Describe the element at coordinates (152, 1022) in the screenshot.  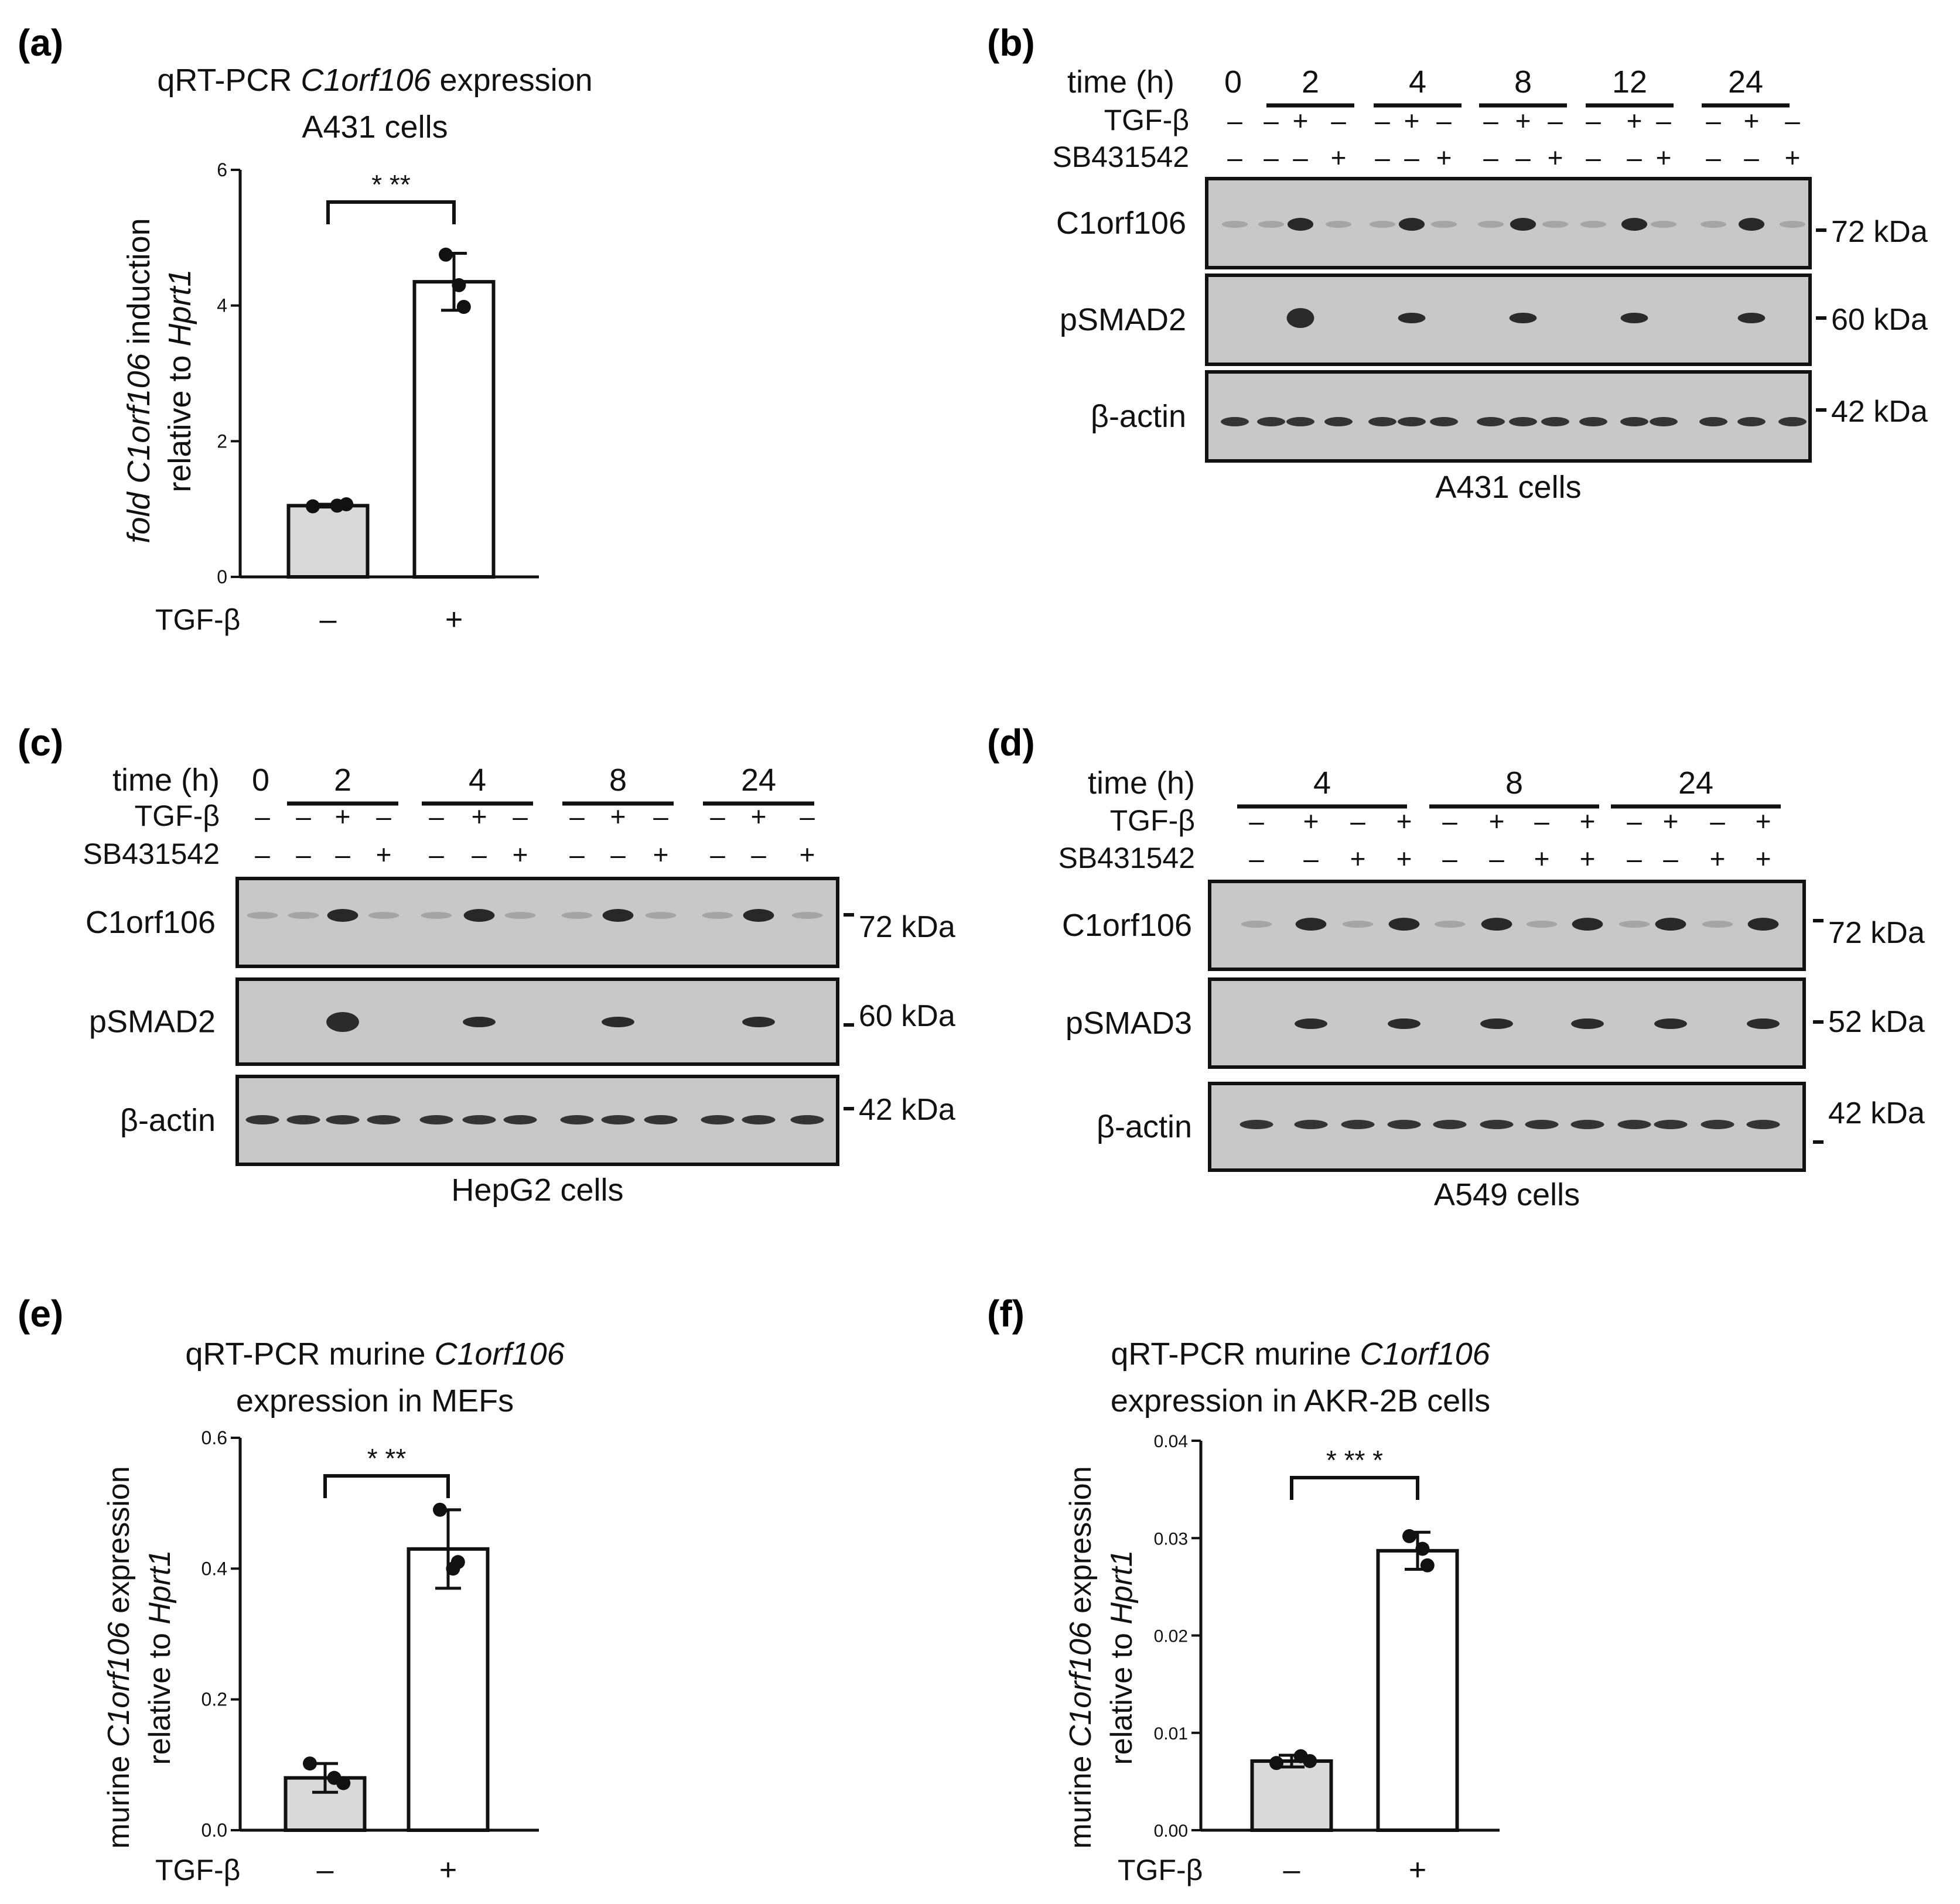
I see `protein-label: pSMAD2` at that location.